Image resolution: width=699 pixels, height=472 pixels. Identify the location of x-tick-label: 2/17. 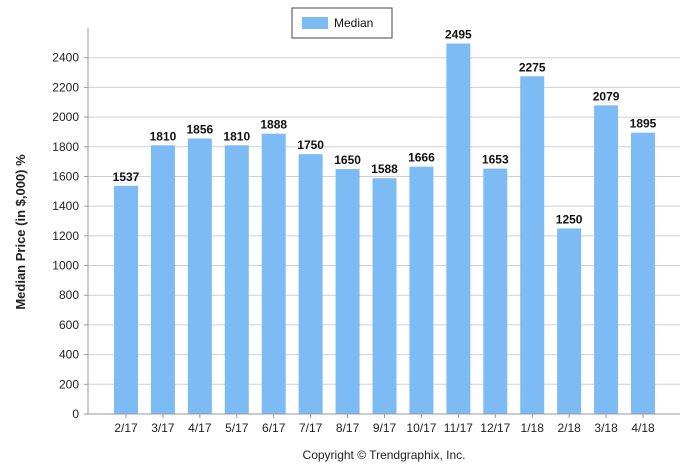
(126, 428).